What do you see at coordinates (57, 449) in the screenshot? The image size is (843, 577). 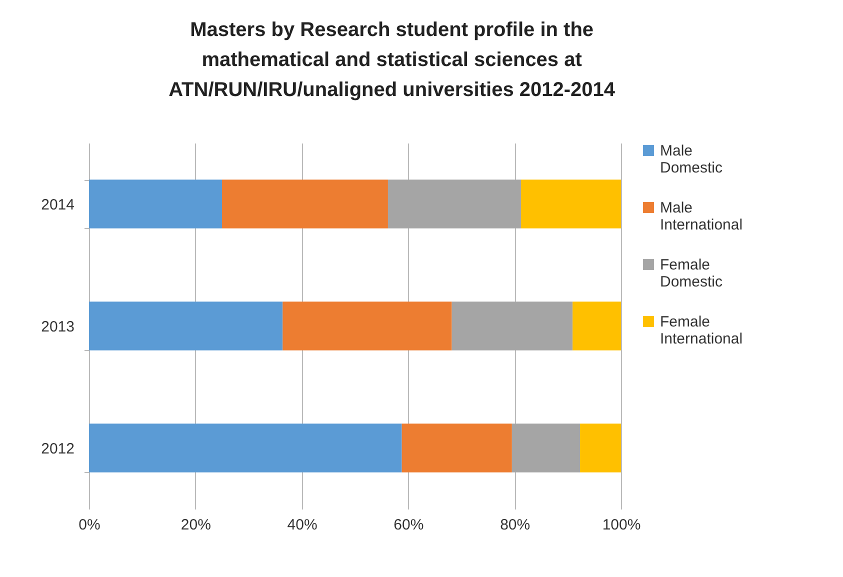 I see `y-tick-label: 2012` at bounding box center [57, 449].